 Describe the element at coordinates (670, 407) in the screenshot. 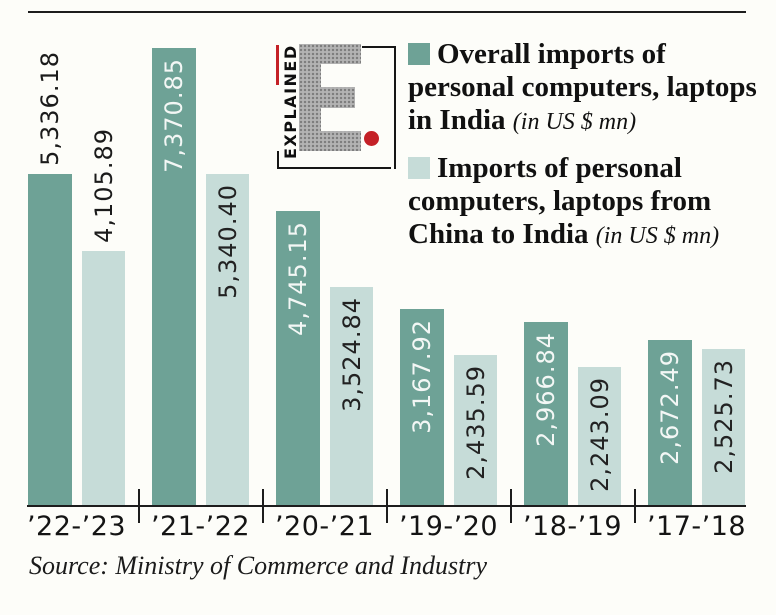

I see `bar-value-label: 2,672.49` at that location.